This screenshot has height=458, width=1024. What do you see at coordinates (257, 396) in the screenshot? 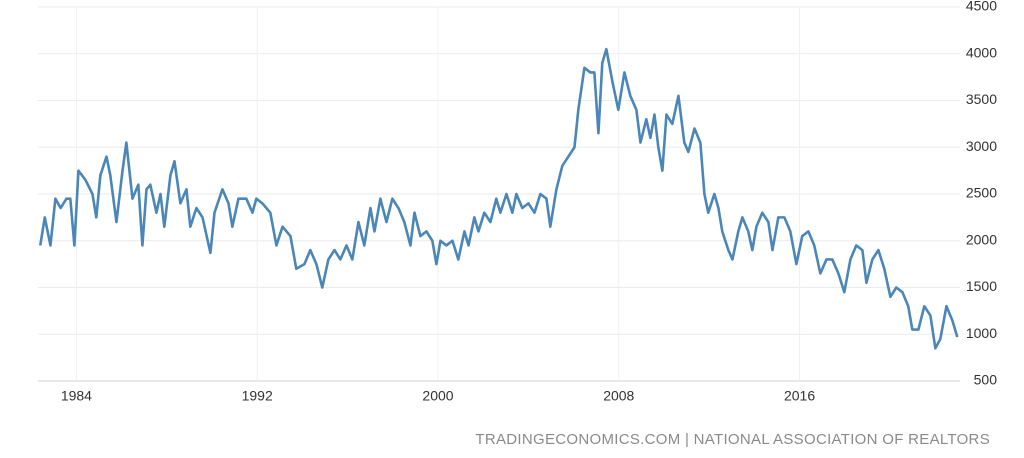
I see `x-tick-label: 1992` at bounding box center [257, 396].